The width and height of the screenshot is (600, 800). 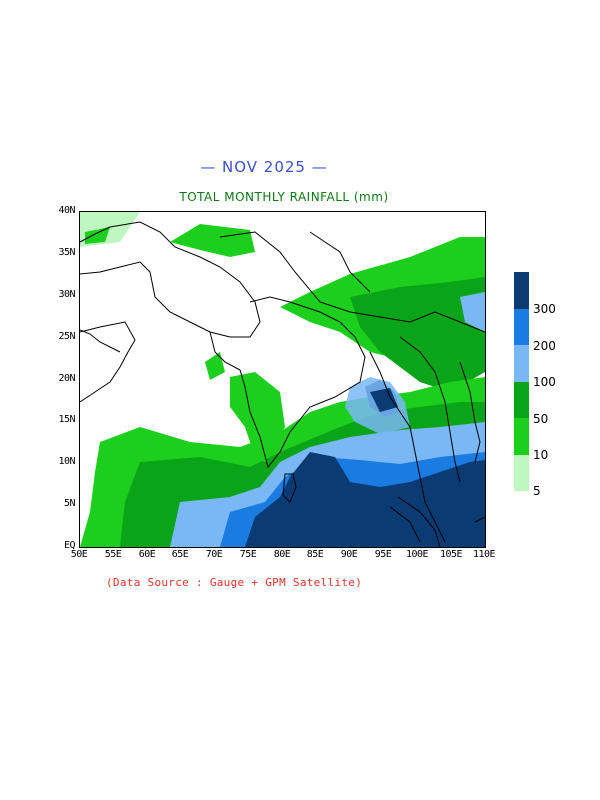 I want to click on legend-label: 50, so click(x=541, y=419).